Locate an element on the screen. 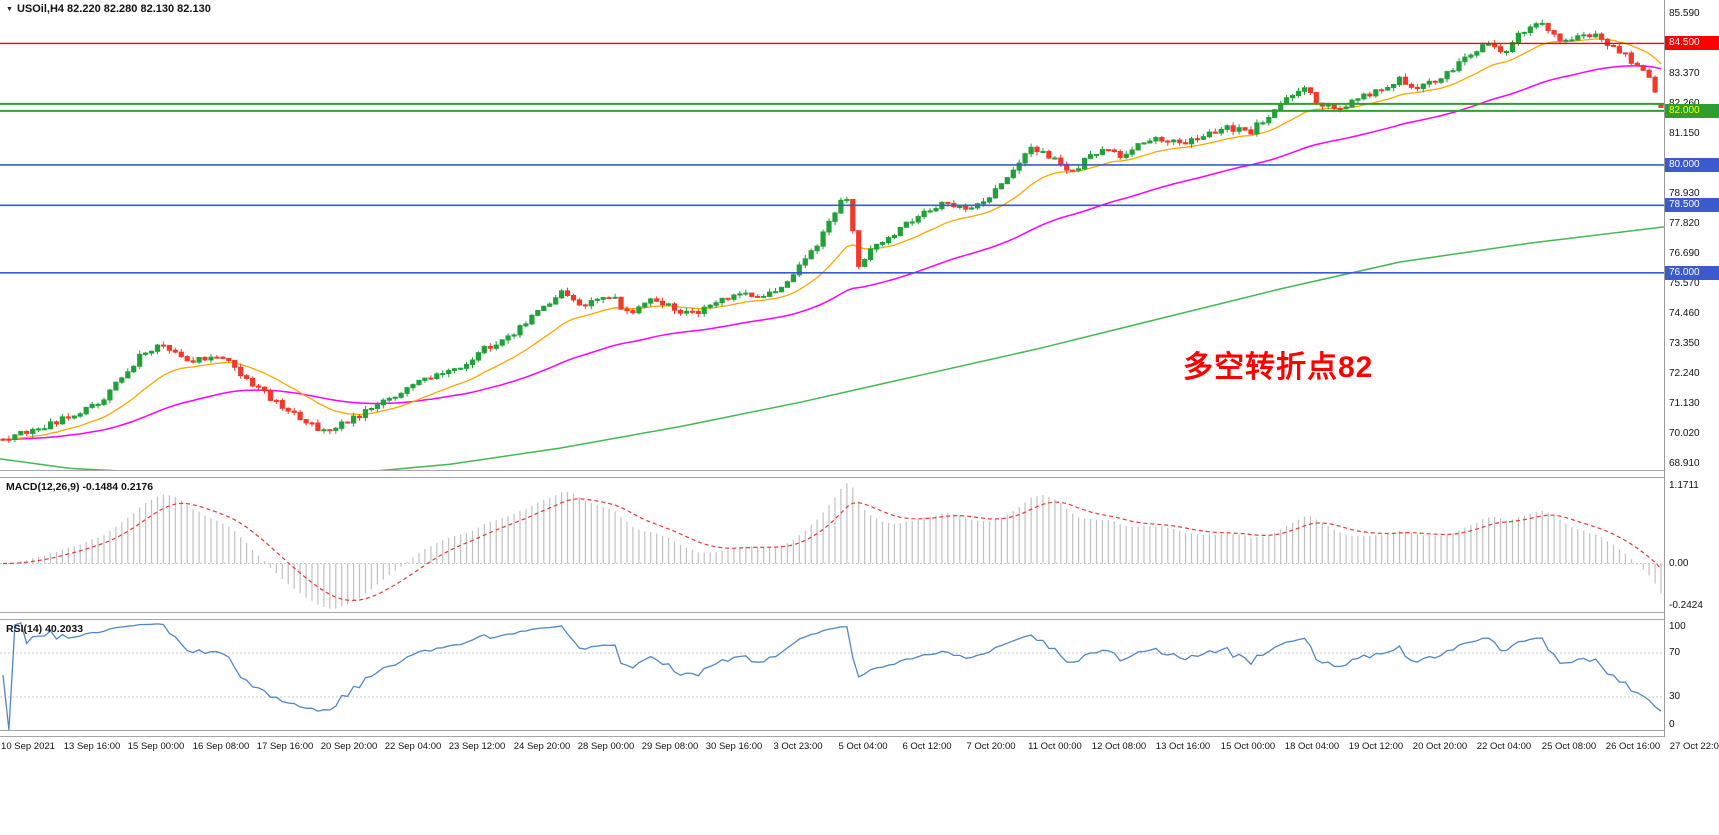  time-axis-label: 29 Sep 08:00 is located at coordinates (670, 746).